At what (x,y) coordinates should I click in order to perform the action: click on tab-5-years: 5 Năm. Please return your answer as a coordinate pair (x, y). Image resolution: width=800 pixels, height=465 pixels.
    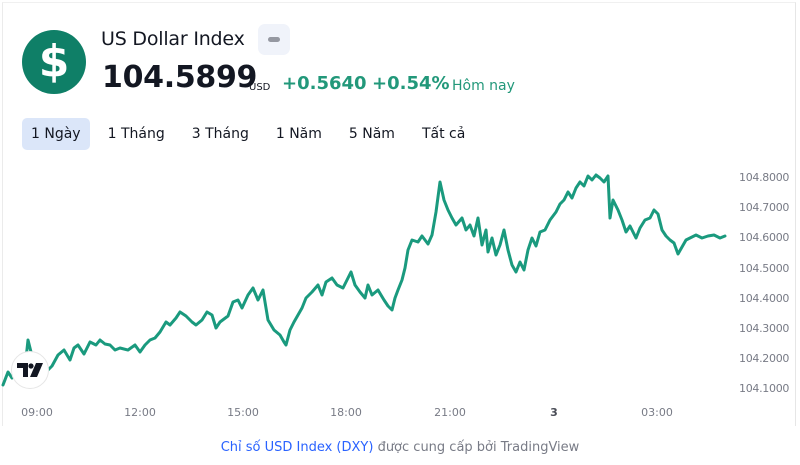
    Looking at the image, I should click on (371, 134).